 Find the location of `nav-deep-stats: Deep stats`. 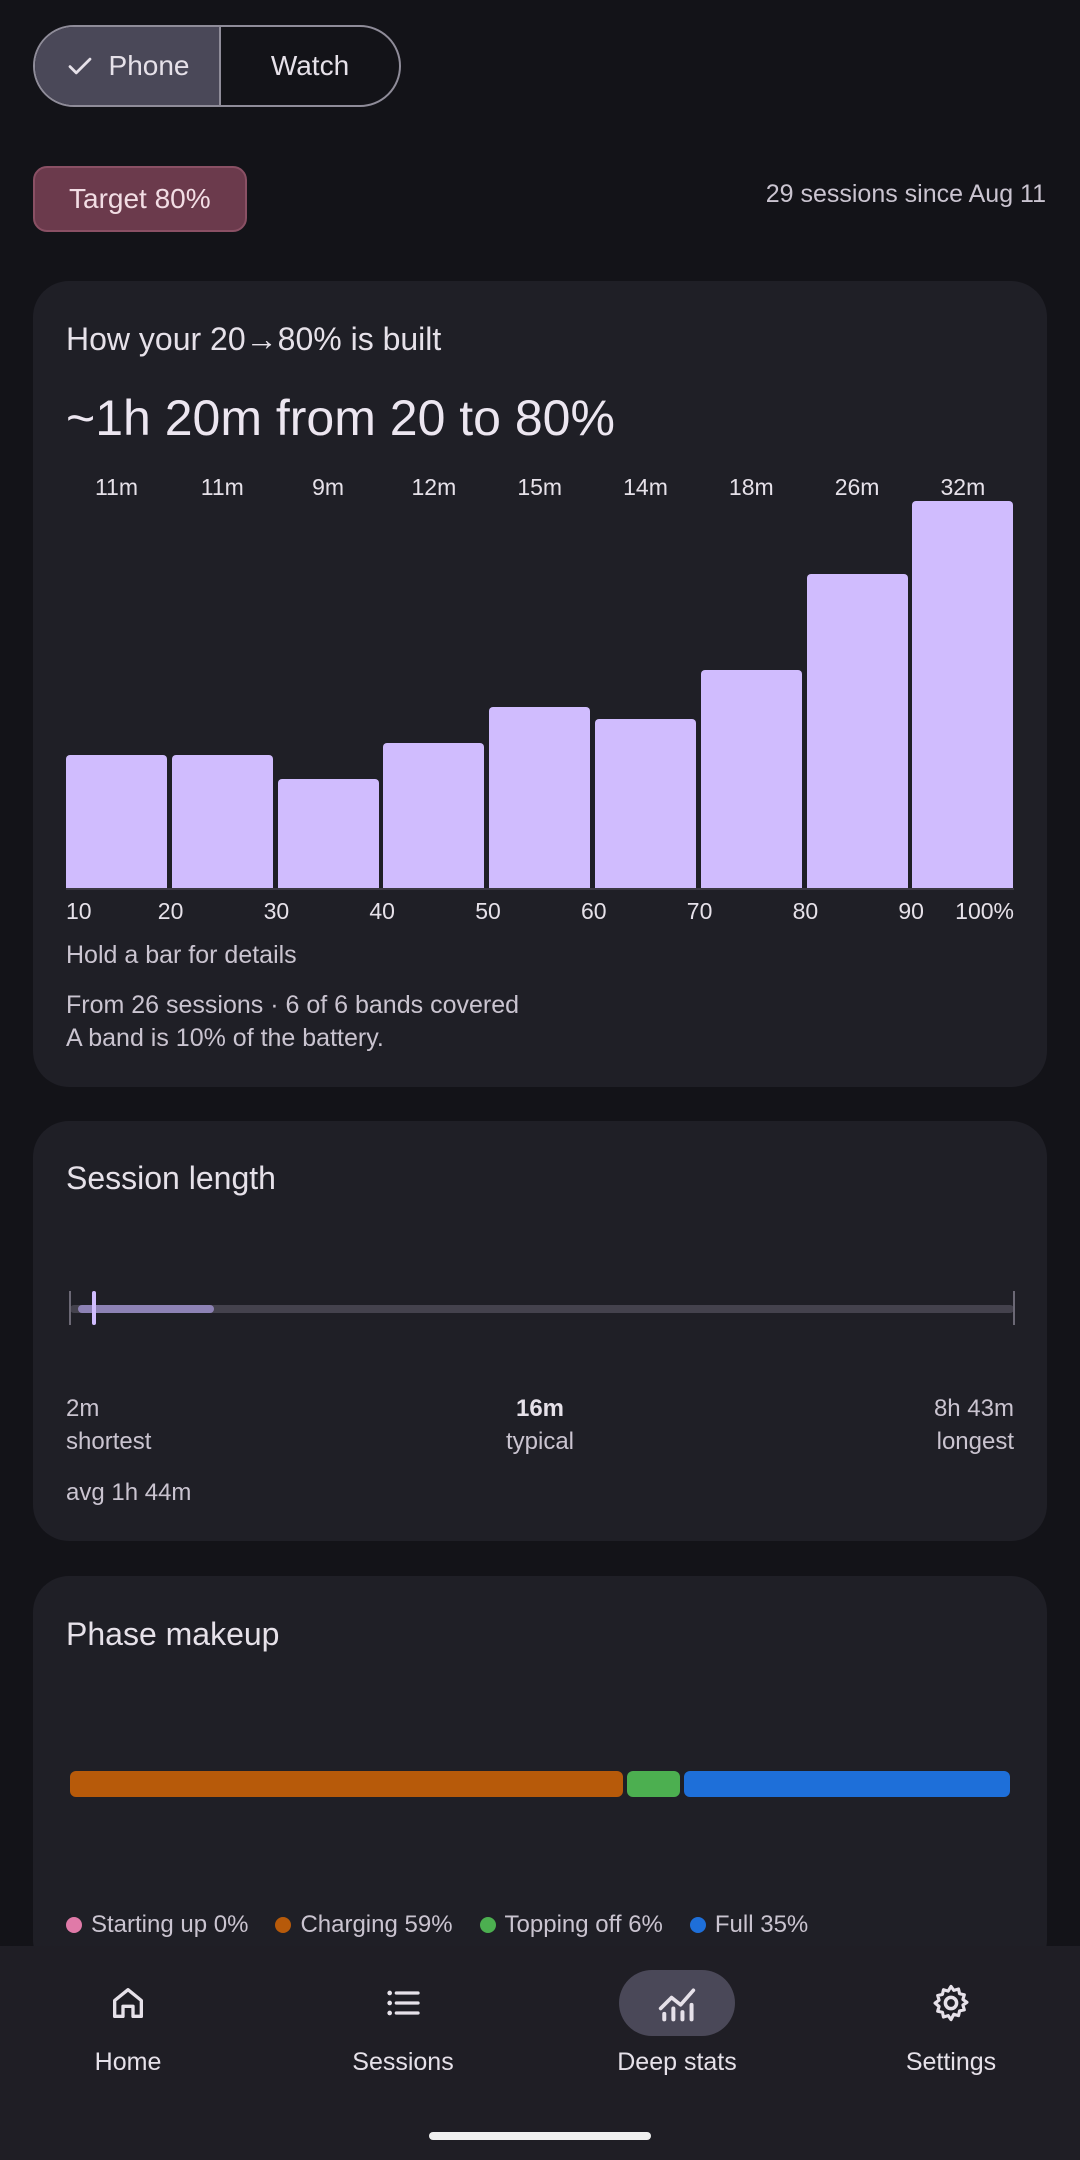

nav-deep-stats: Deep stats is located at coordinates (677, 2023).